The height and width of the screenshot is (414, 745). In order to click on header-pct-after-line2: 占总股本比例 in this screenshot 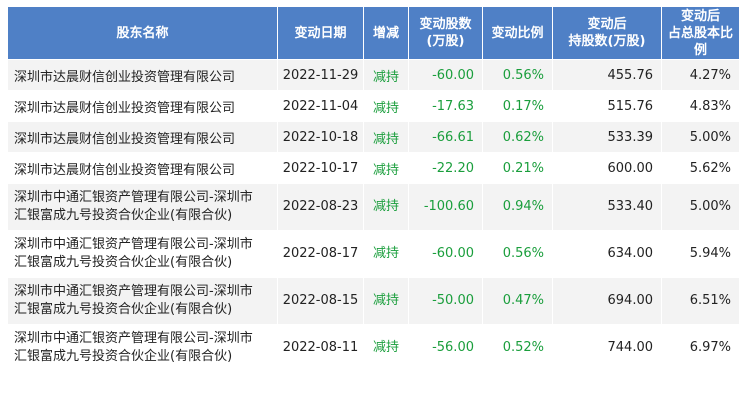, I will do `click(700, 41)`.